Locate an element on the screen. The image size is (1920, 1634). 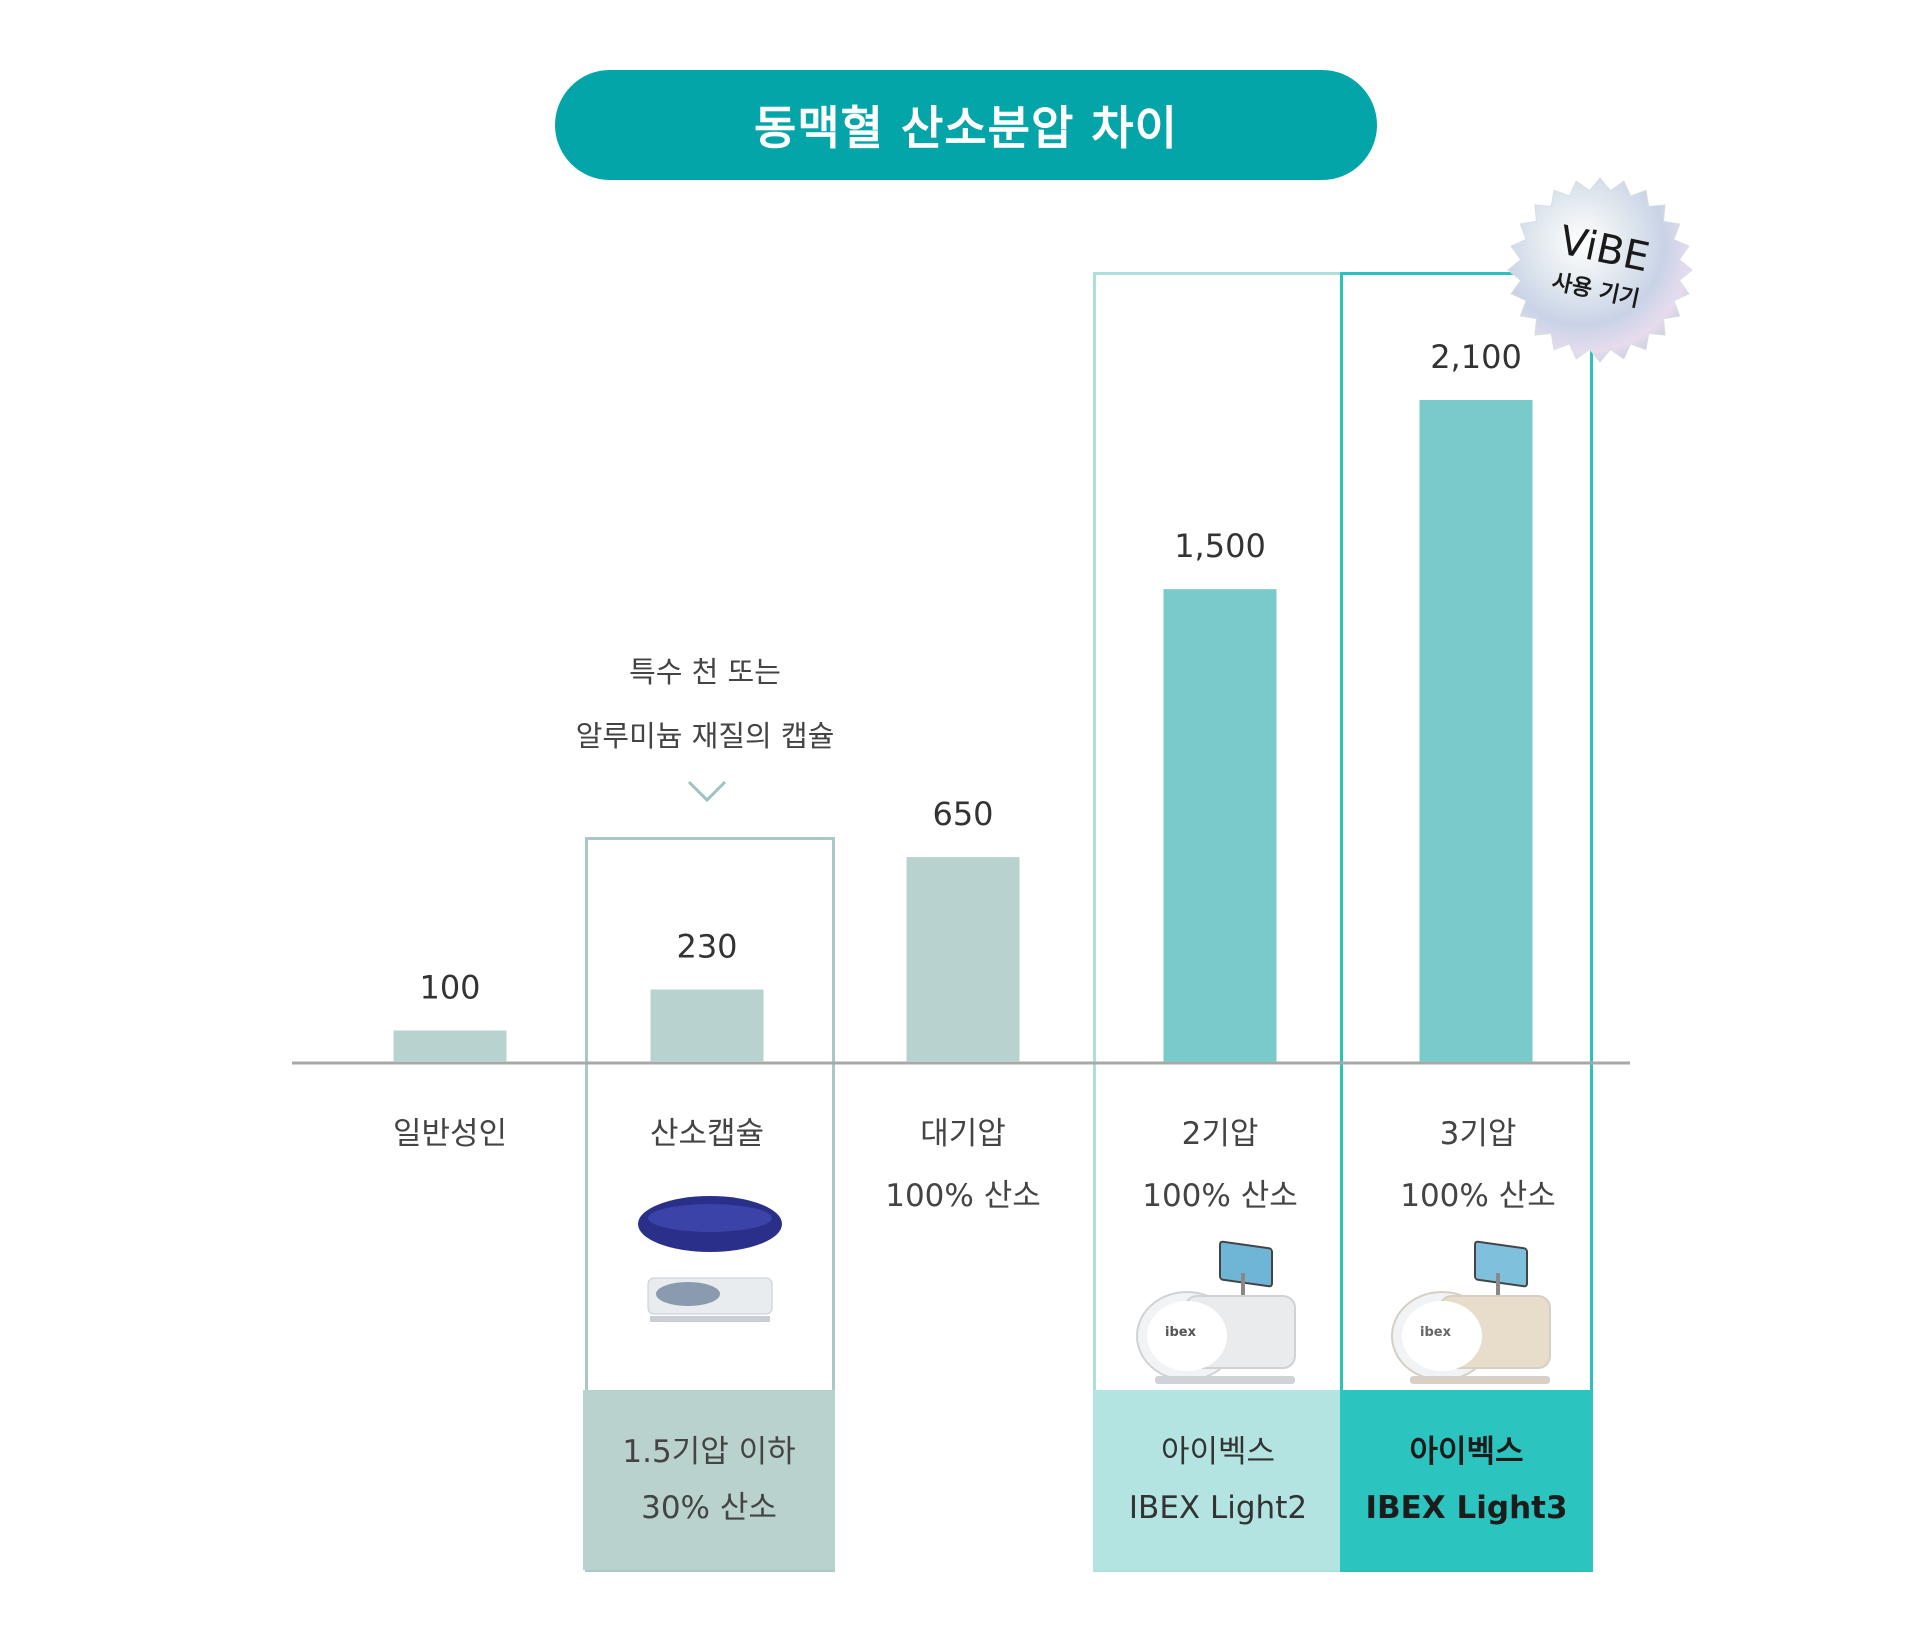
light3-name-band: 아이벡스 IBEX Light3 is located at coordinates (1466, 1480).